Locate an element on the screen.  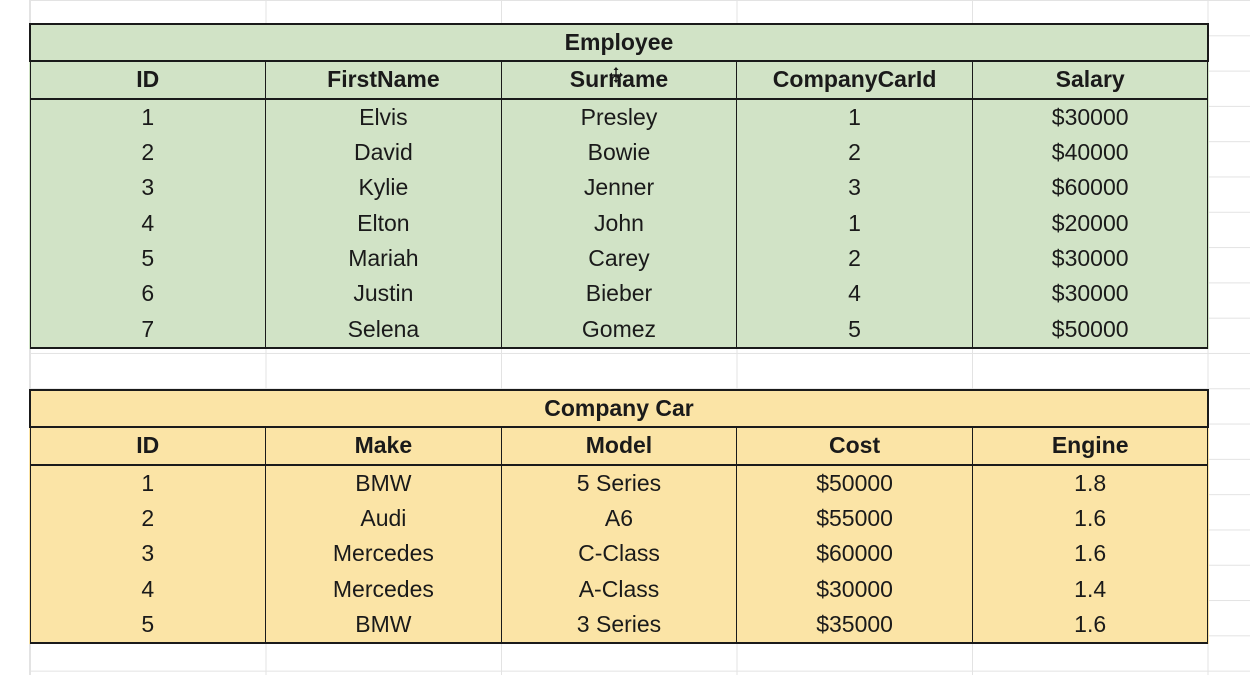
employee-header-row: ID FirstName Surname CompanyCarId Salary is located at coordinates (619, 80).